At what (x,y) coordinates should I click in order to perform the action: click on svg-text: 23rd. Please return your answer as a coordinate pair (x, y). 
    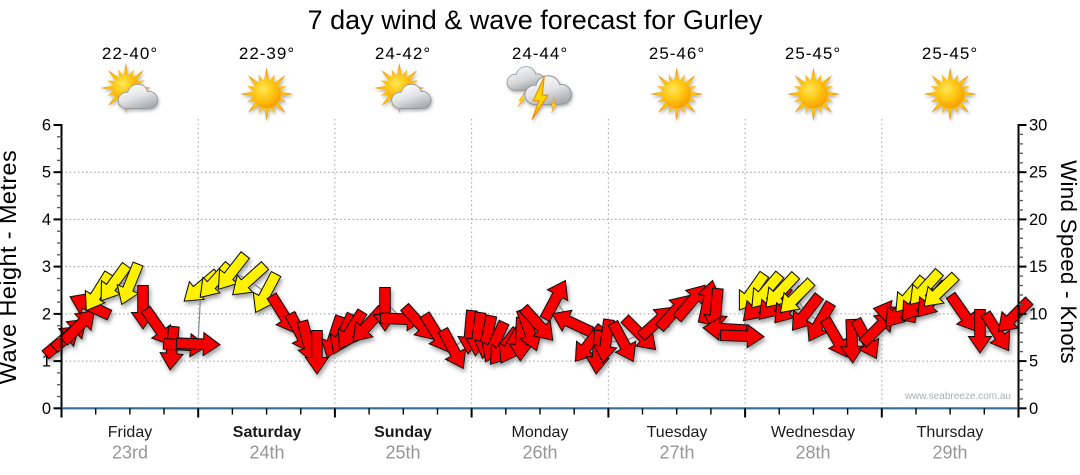
    Looking at the image, I should click on (130, 453).